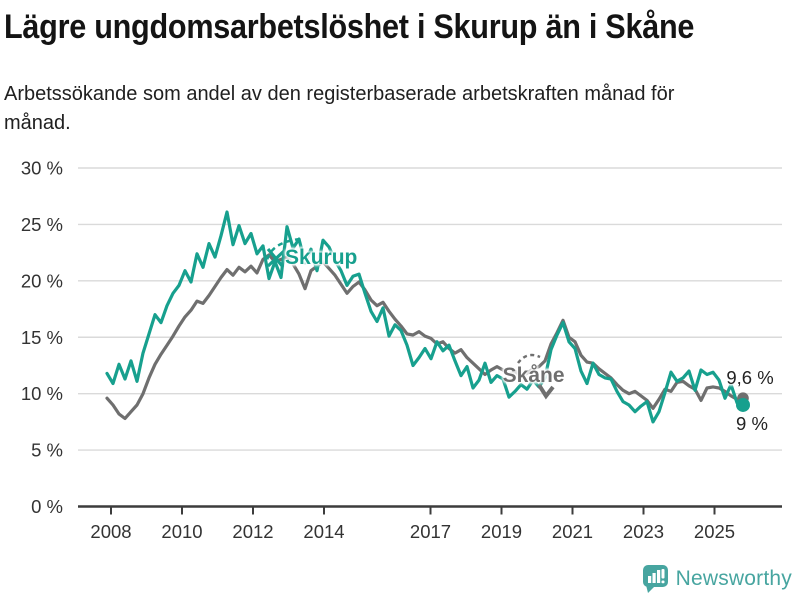 This screenshot has height=600, width=800. What do you see at coordinates (323, 531) in the screenshot?
I see `x-tick-label-2014: 2014` at bounding box center [323, 531].